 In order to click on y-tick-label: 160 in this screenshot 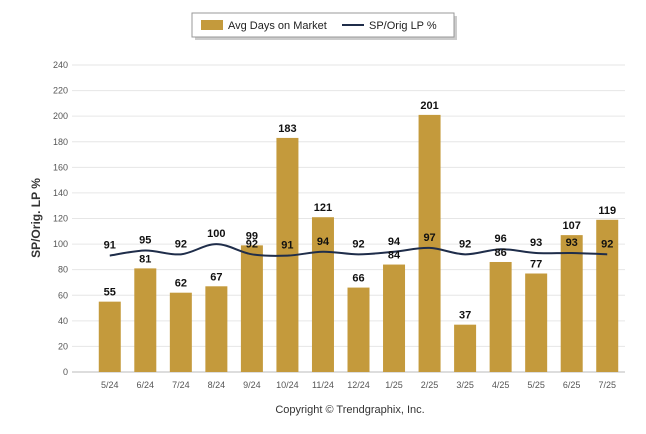, I will do `click(60, 167)`.